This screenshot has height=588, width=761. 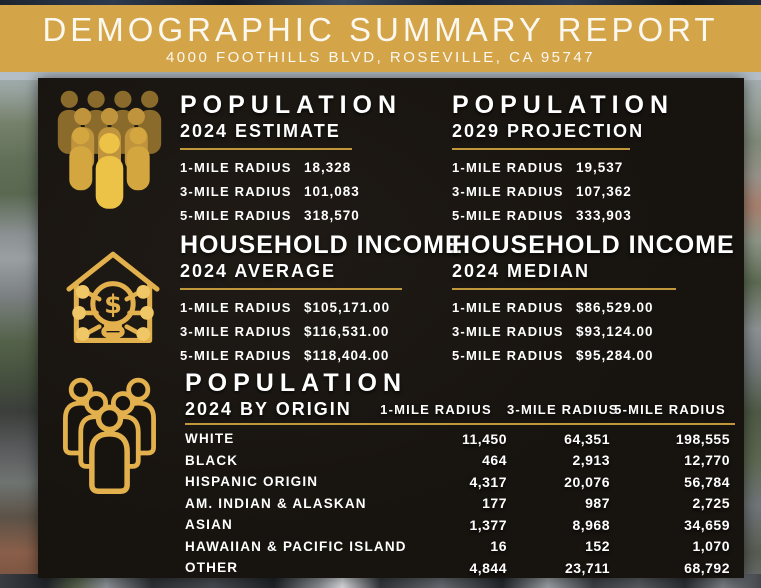 I want to click on stat-row: 5-MILE RADIUS 333,903, so click(x=563, y=215).